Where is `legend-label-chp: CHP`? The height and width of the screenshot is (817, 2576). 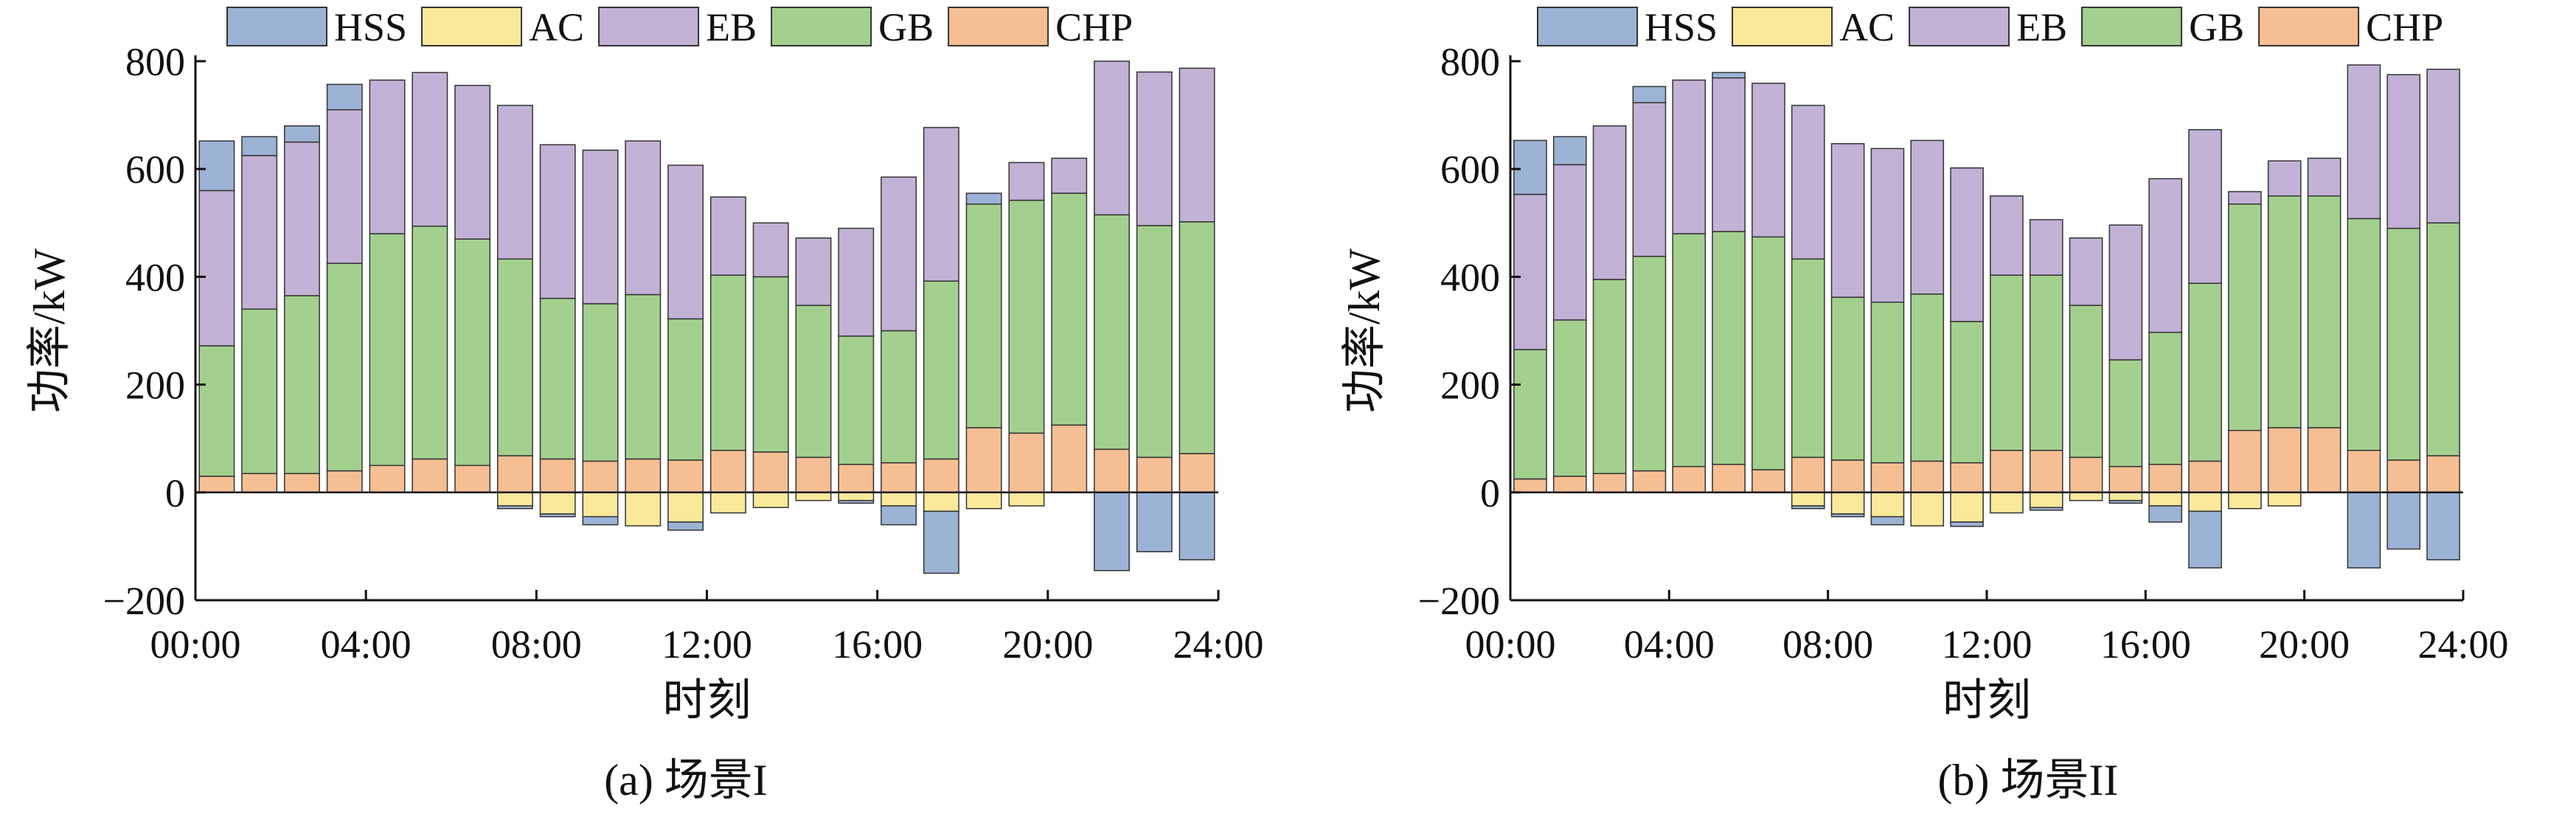 legend-label-chp: CHP is located at coordinates (2404, 27).